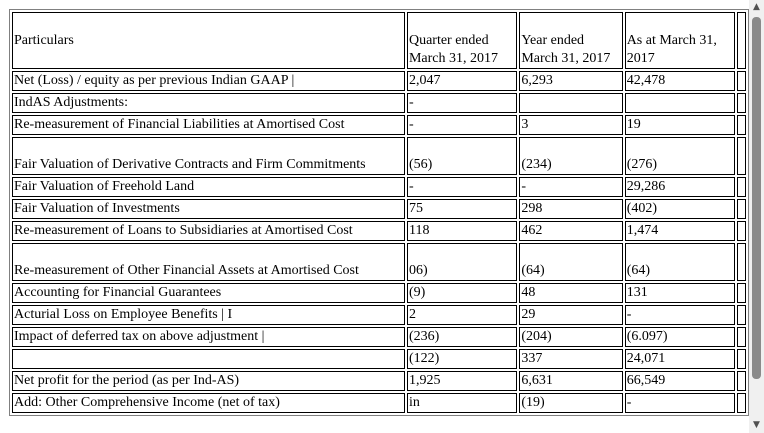 The image size is (764, 433). Describe the element at coordinates (571, 103) in the screenshot. I see `row-year-value` at that location.